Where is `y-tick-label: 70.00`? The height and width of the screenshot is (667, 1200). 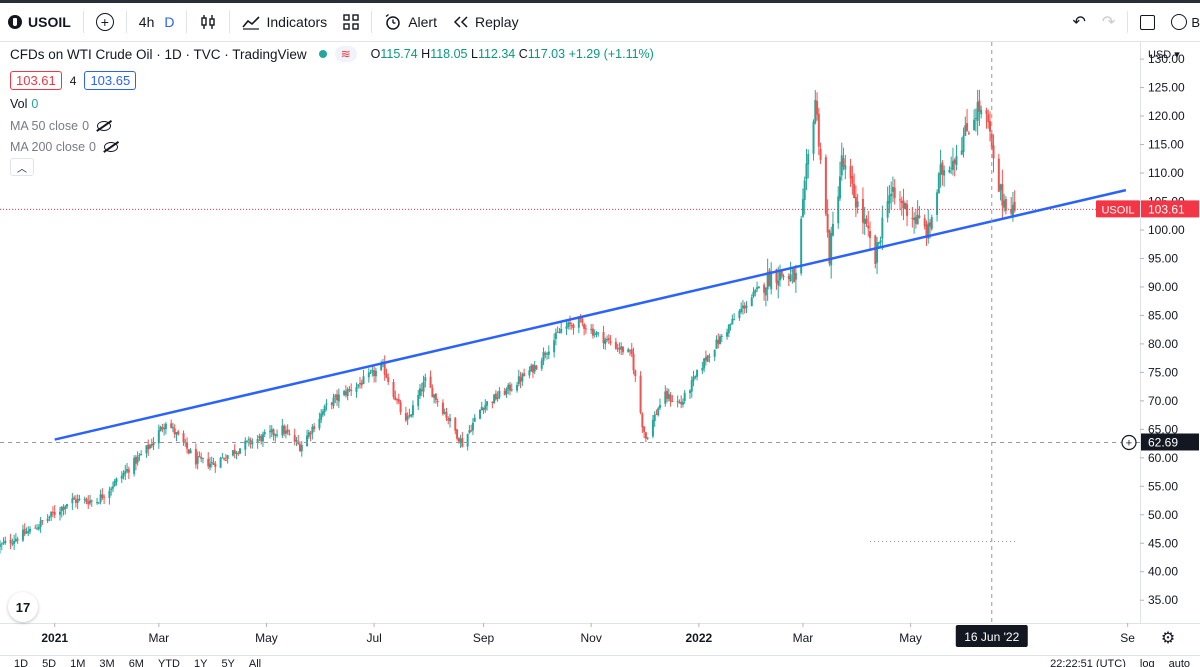 y-tick-label: 70.00 is located at coordinates (1163, 401).